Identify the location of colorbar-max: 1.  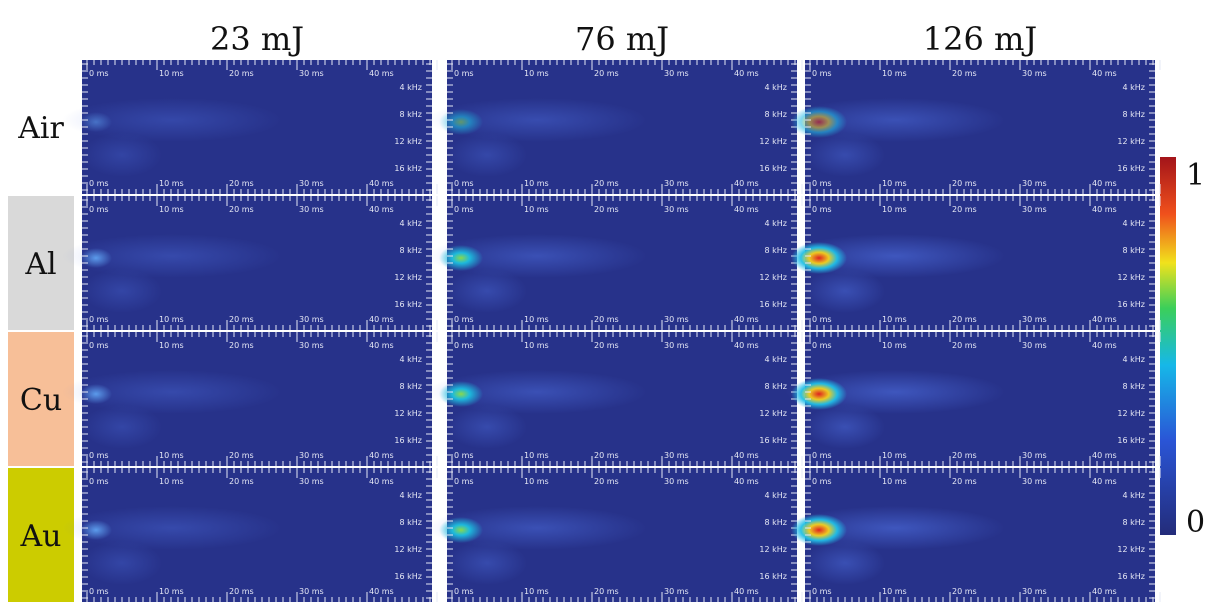
(1195, 175).